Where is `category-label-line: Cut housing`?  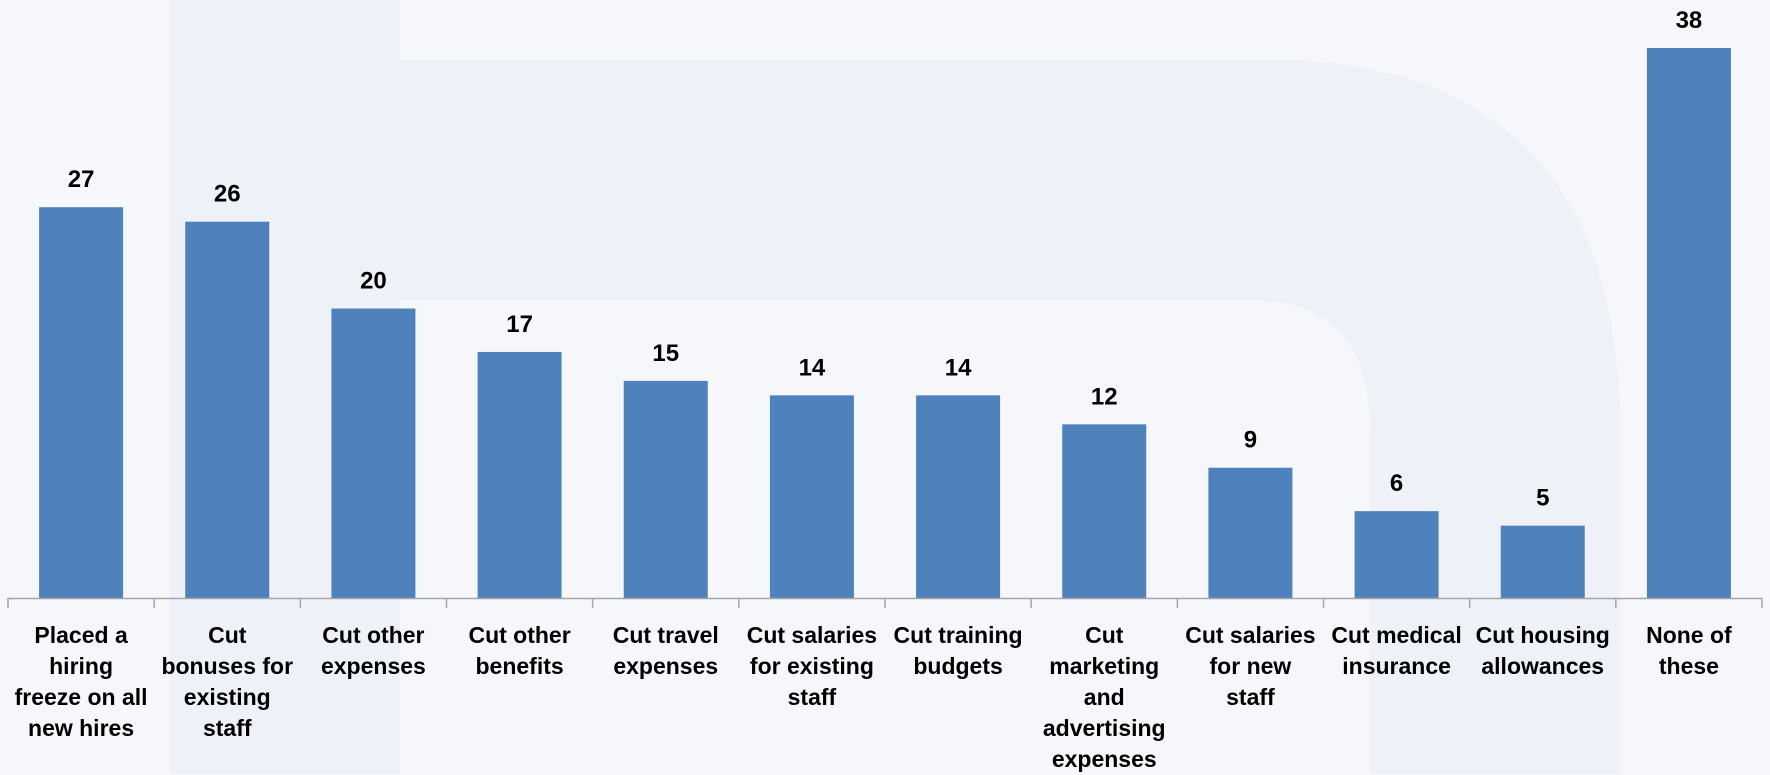 category-label-line: Cut housing is located at coordinates (1542, 635).